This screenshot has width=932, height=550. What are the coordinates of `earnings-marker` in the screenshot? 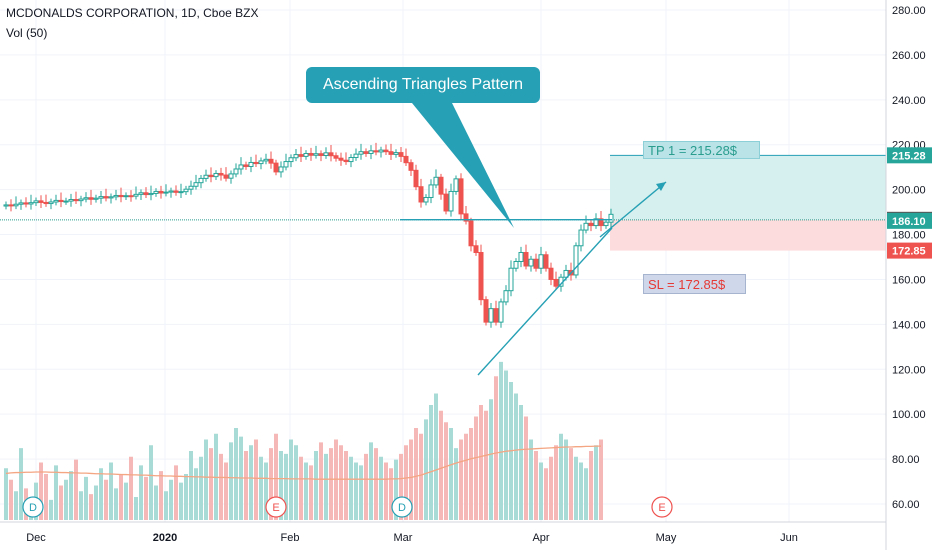 It's located at (276, 507).